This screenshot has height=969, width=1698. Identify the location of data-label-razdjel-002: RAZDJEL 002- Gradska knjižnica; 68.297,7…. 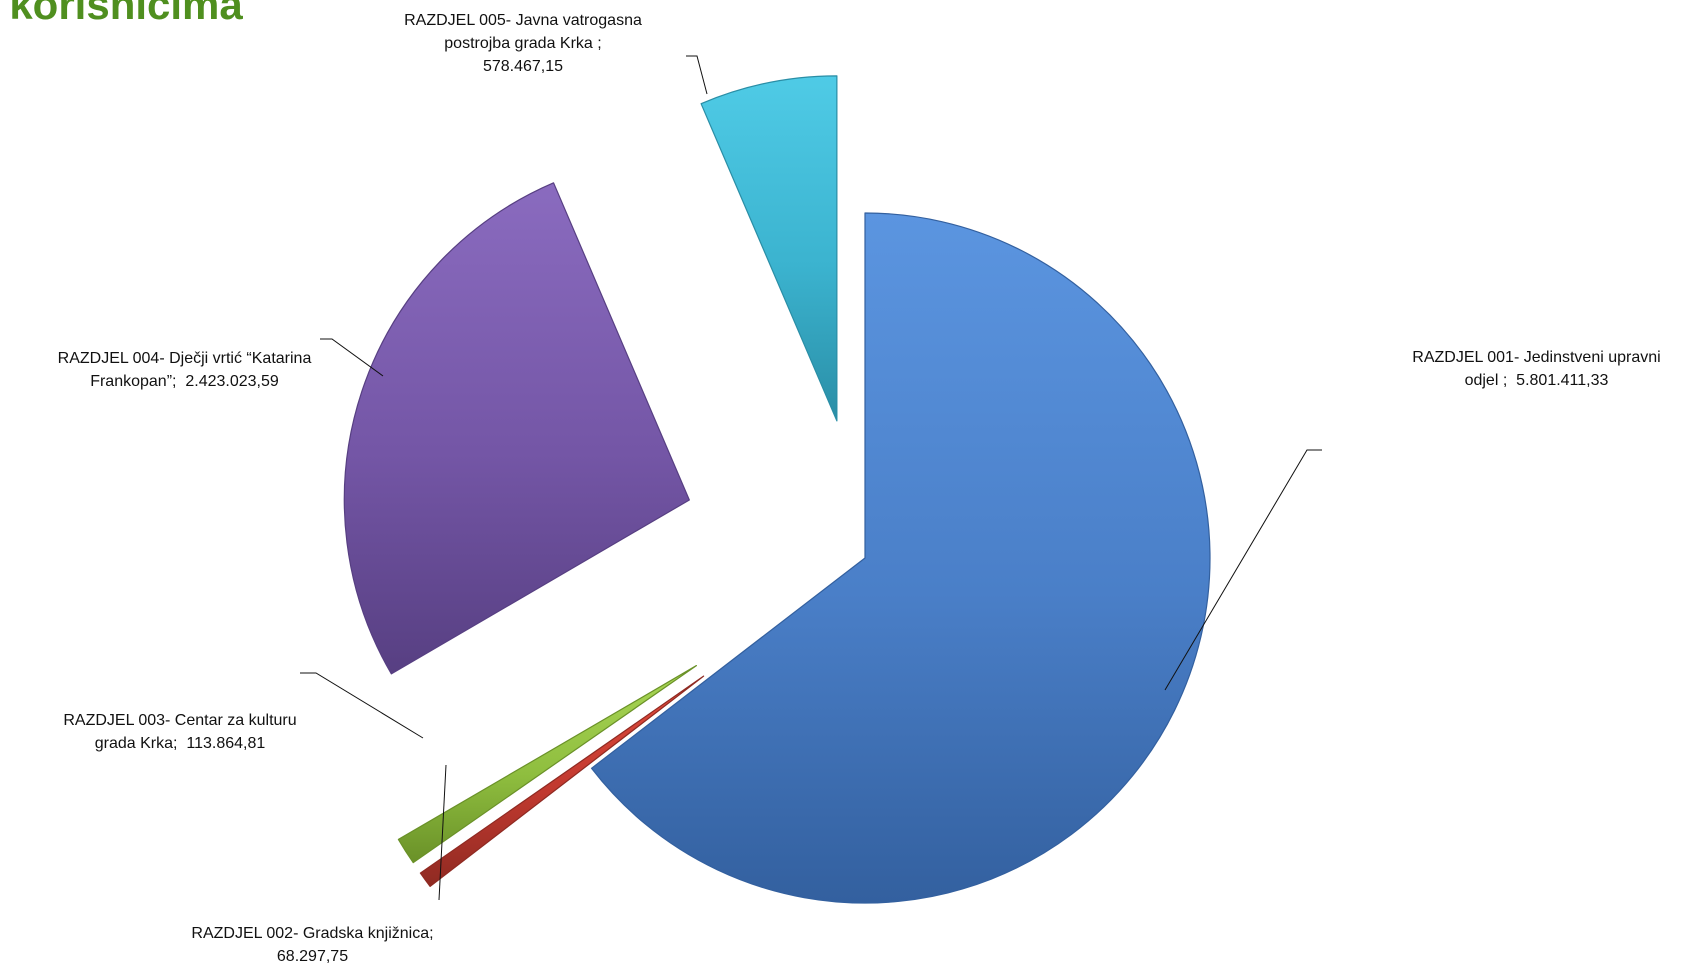
(312, 945).